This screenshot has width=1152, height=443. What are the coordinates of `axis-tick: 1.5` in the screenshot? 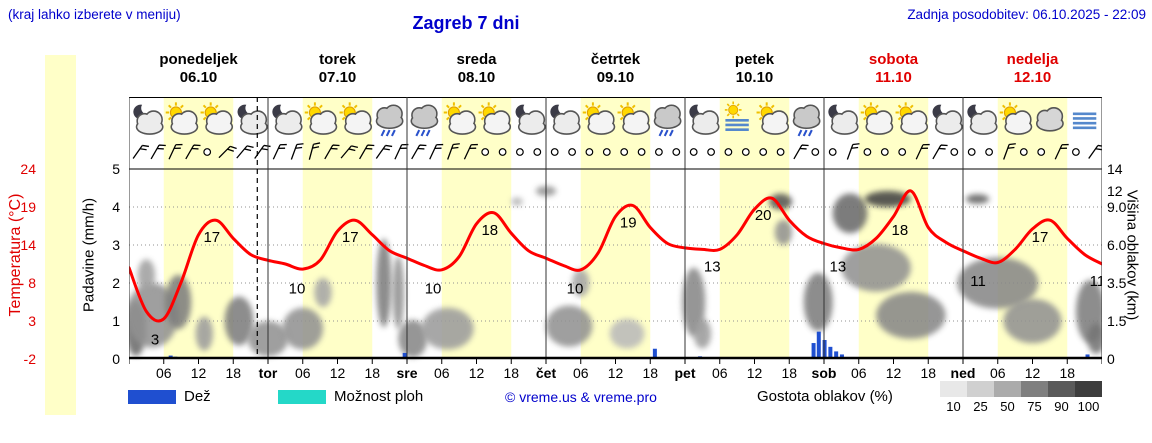 It's located at (1117, 321).